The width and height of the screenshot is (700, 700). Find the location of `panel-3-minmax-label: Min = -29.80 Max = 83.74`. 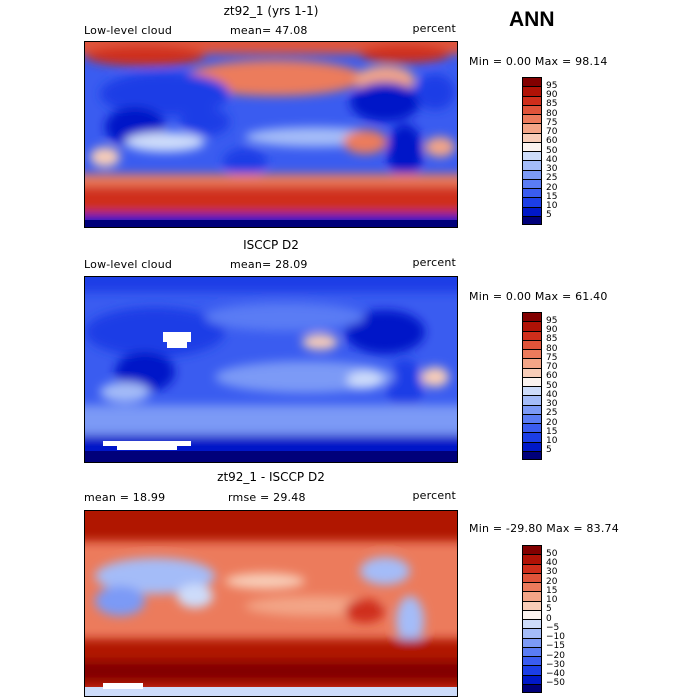

panel-3-minmax-label: Min = -29.80 Max = 83.74 is located at coordinates (544, 528).